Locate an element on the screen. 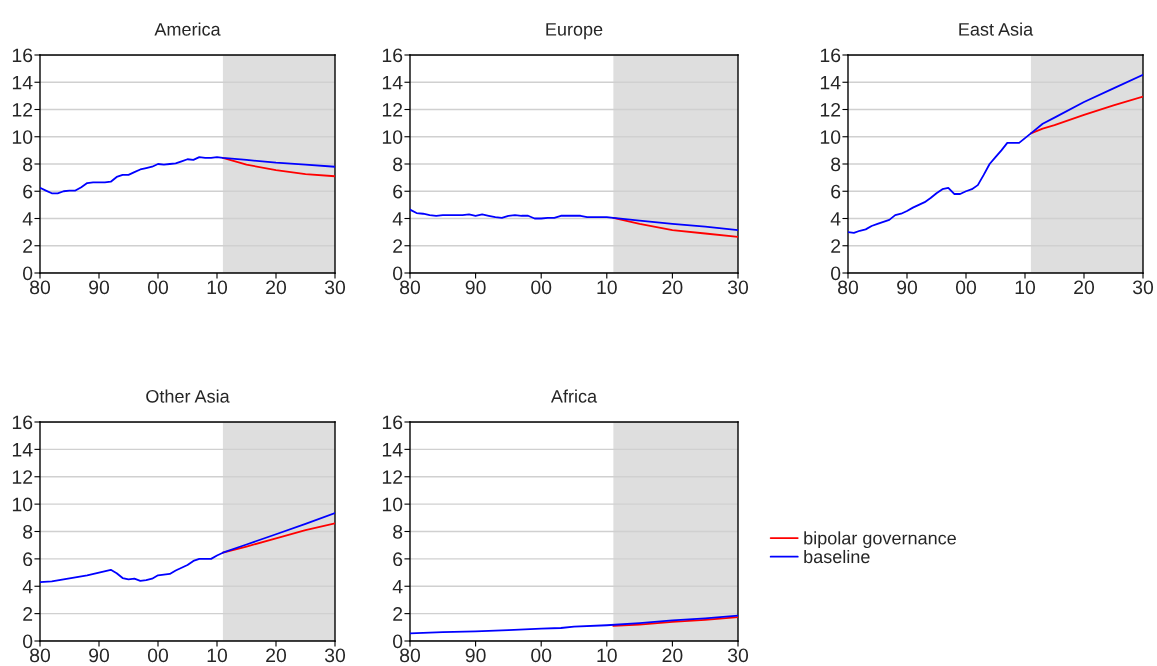 This screenshot has height=666, width=1157. chart-title: Other Asia is located at coordinates (188, 396).